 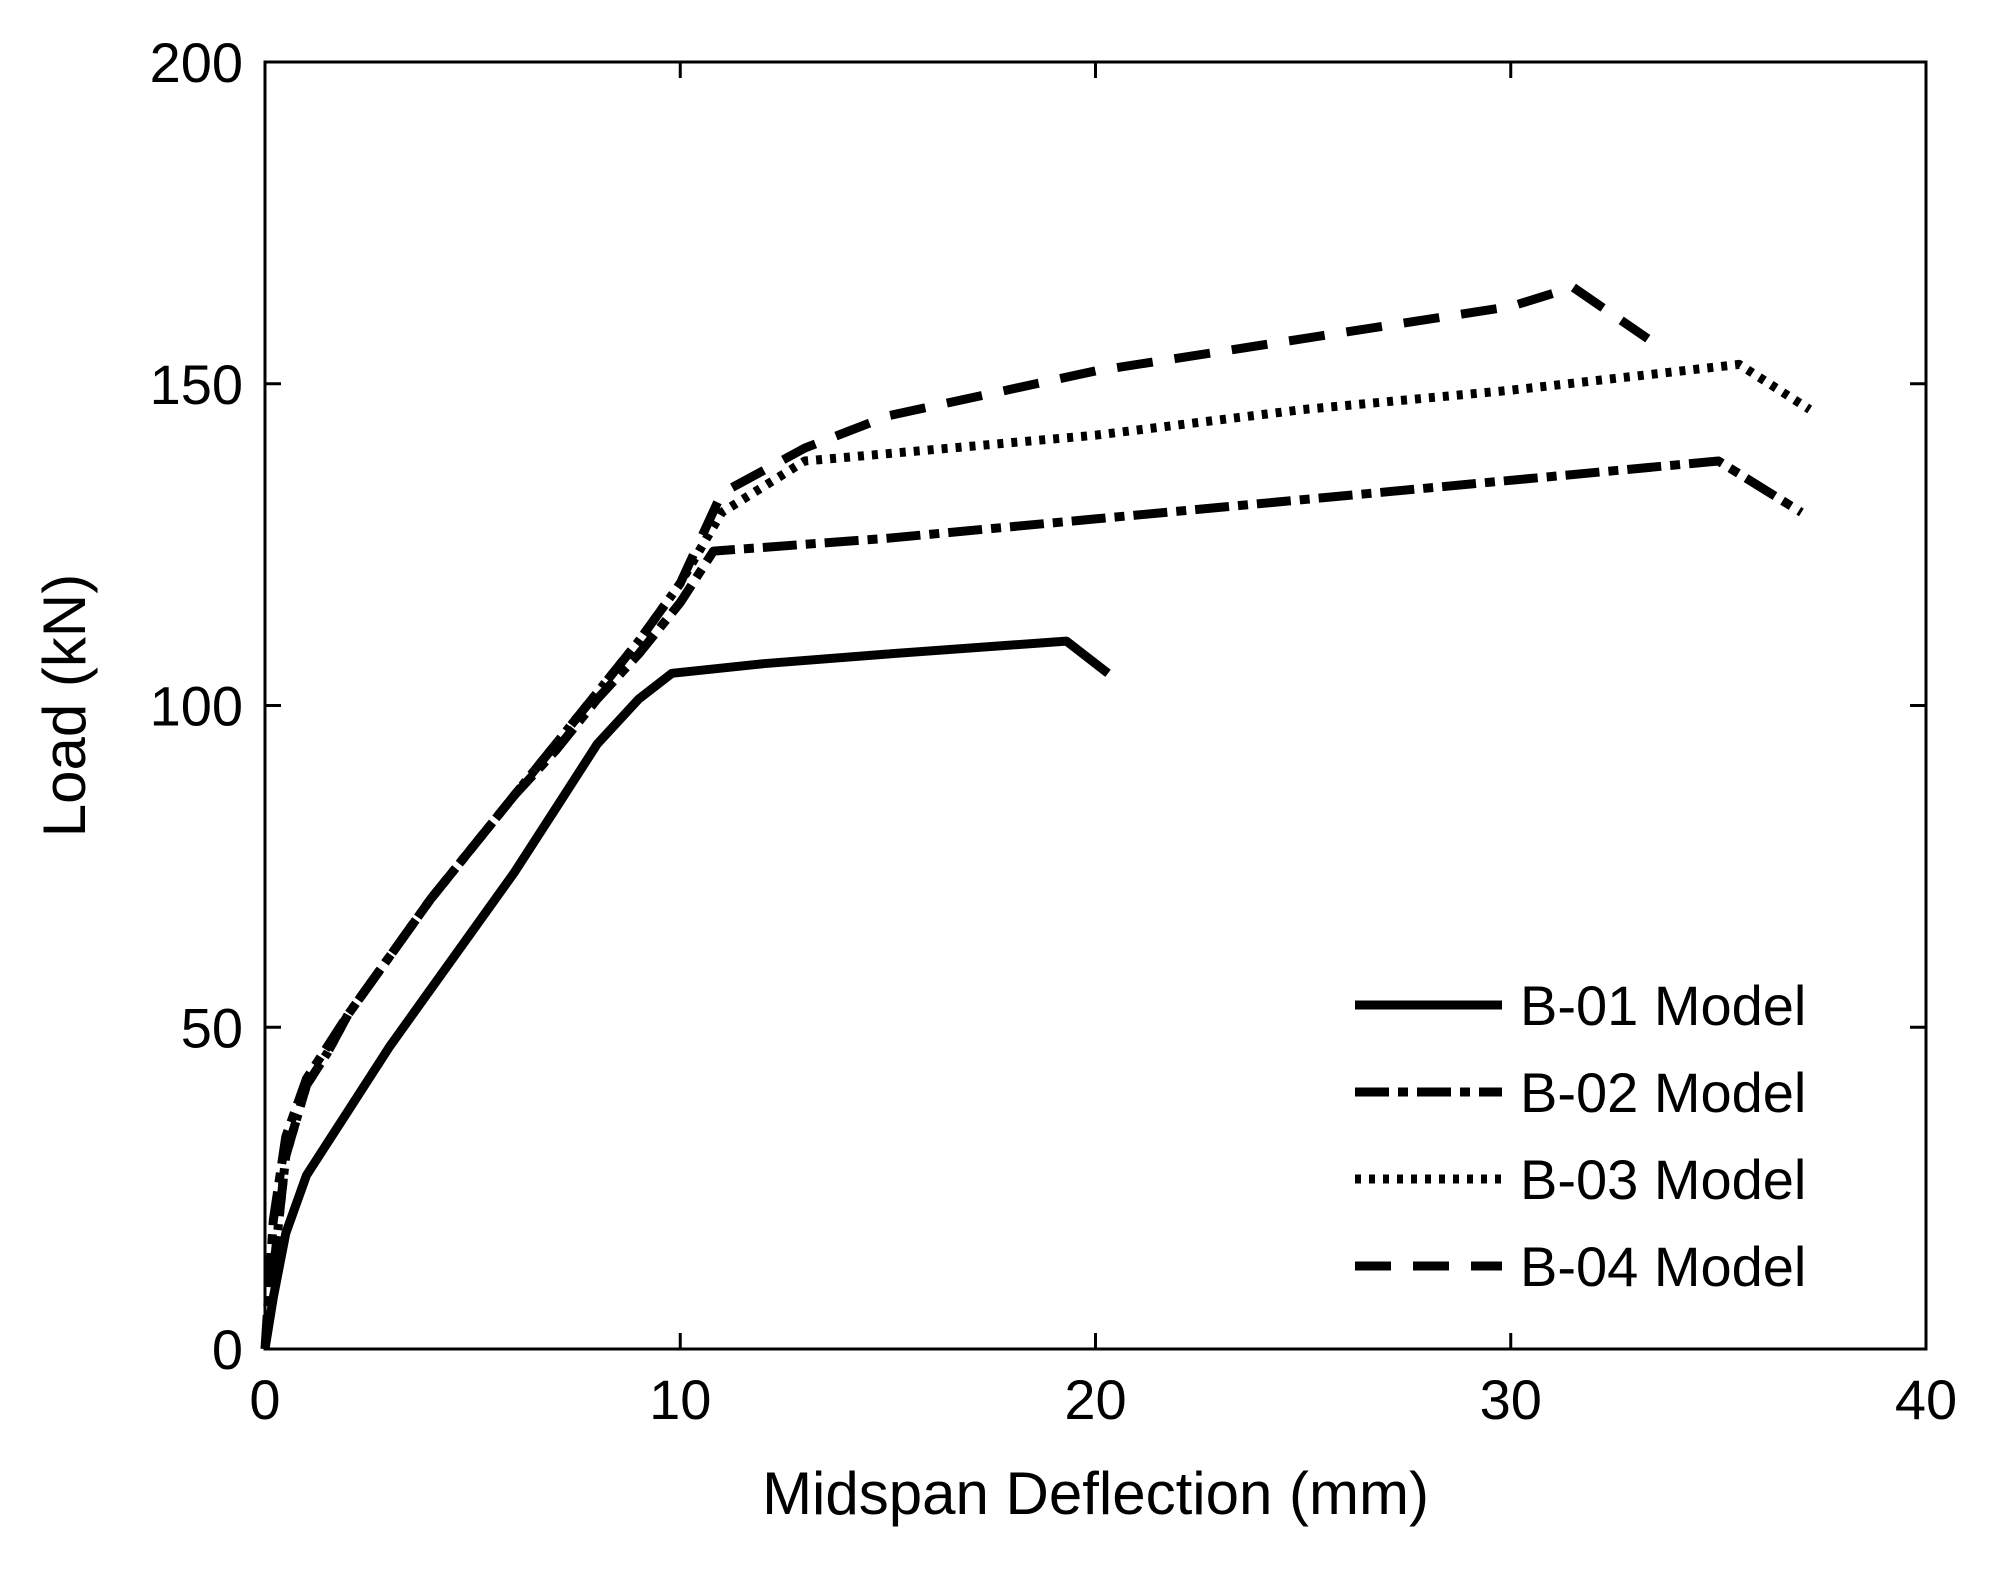 What do you see at coordinates (1095, 1399) in the screenshot?
I see `x-tick-label: 20` at bounding box center [1095, 1399].